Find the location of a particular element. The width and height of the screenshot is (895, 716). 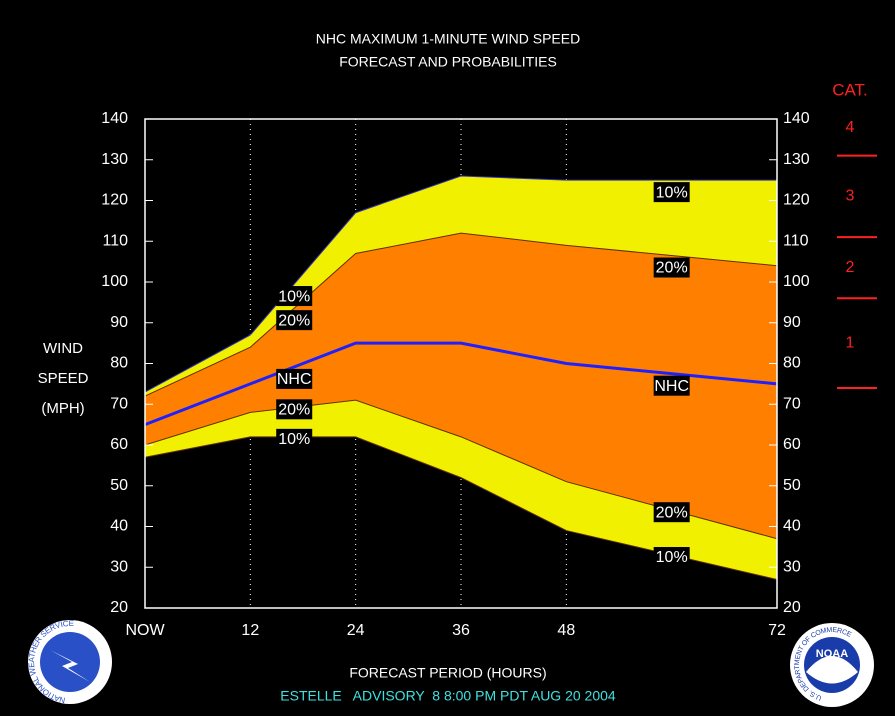

category-label: 1 is located at coordinates (850, 342).